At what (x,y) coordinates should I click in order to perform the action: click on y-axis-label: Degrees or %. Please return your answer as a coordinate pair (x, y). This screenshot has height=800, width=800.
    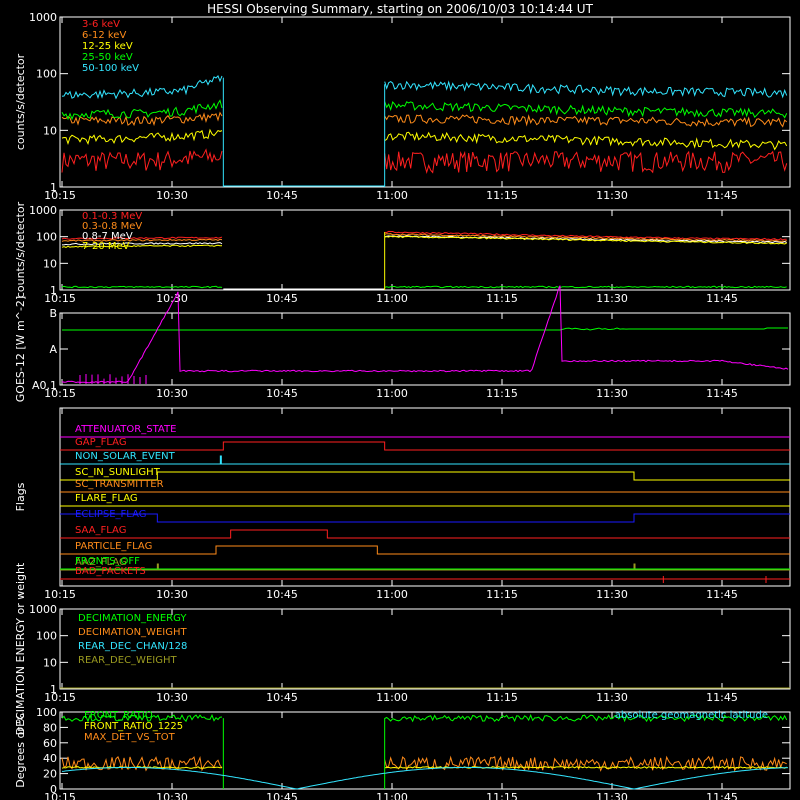
    Looking at the image, I should click on (20, 750).